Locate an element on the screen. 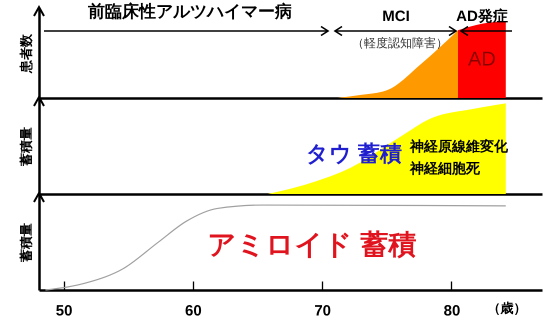 This screenshot has width=550, height=320. annotation: アミロイド 蓄積 is located at coordinates (312, 244).